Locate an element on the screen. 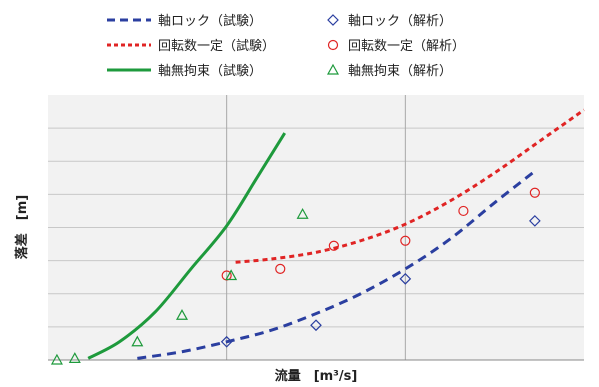 Image resolution: width=599 pixels, height=387 pixels. legend-label-rotor-locked-analysis: 軸ロック（解析） is located at coordinates (400, 21).